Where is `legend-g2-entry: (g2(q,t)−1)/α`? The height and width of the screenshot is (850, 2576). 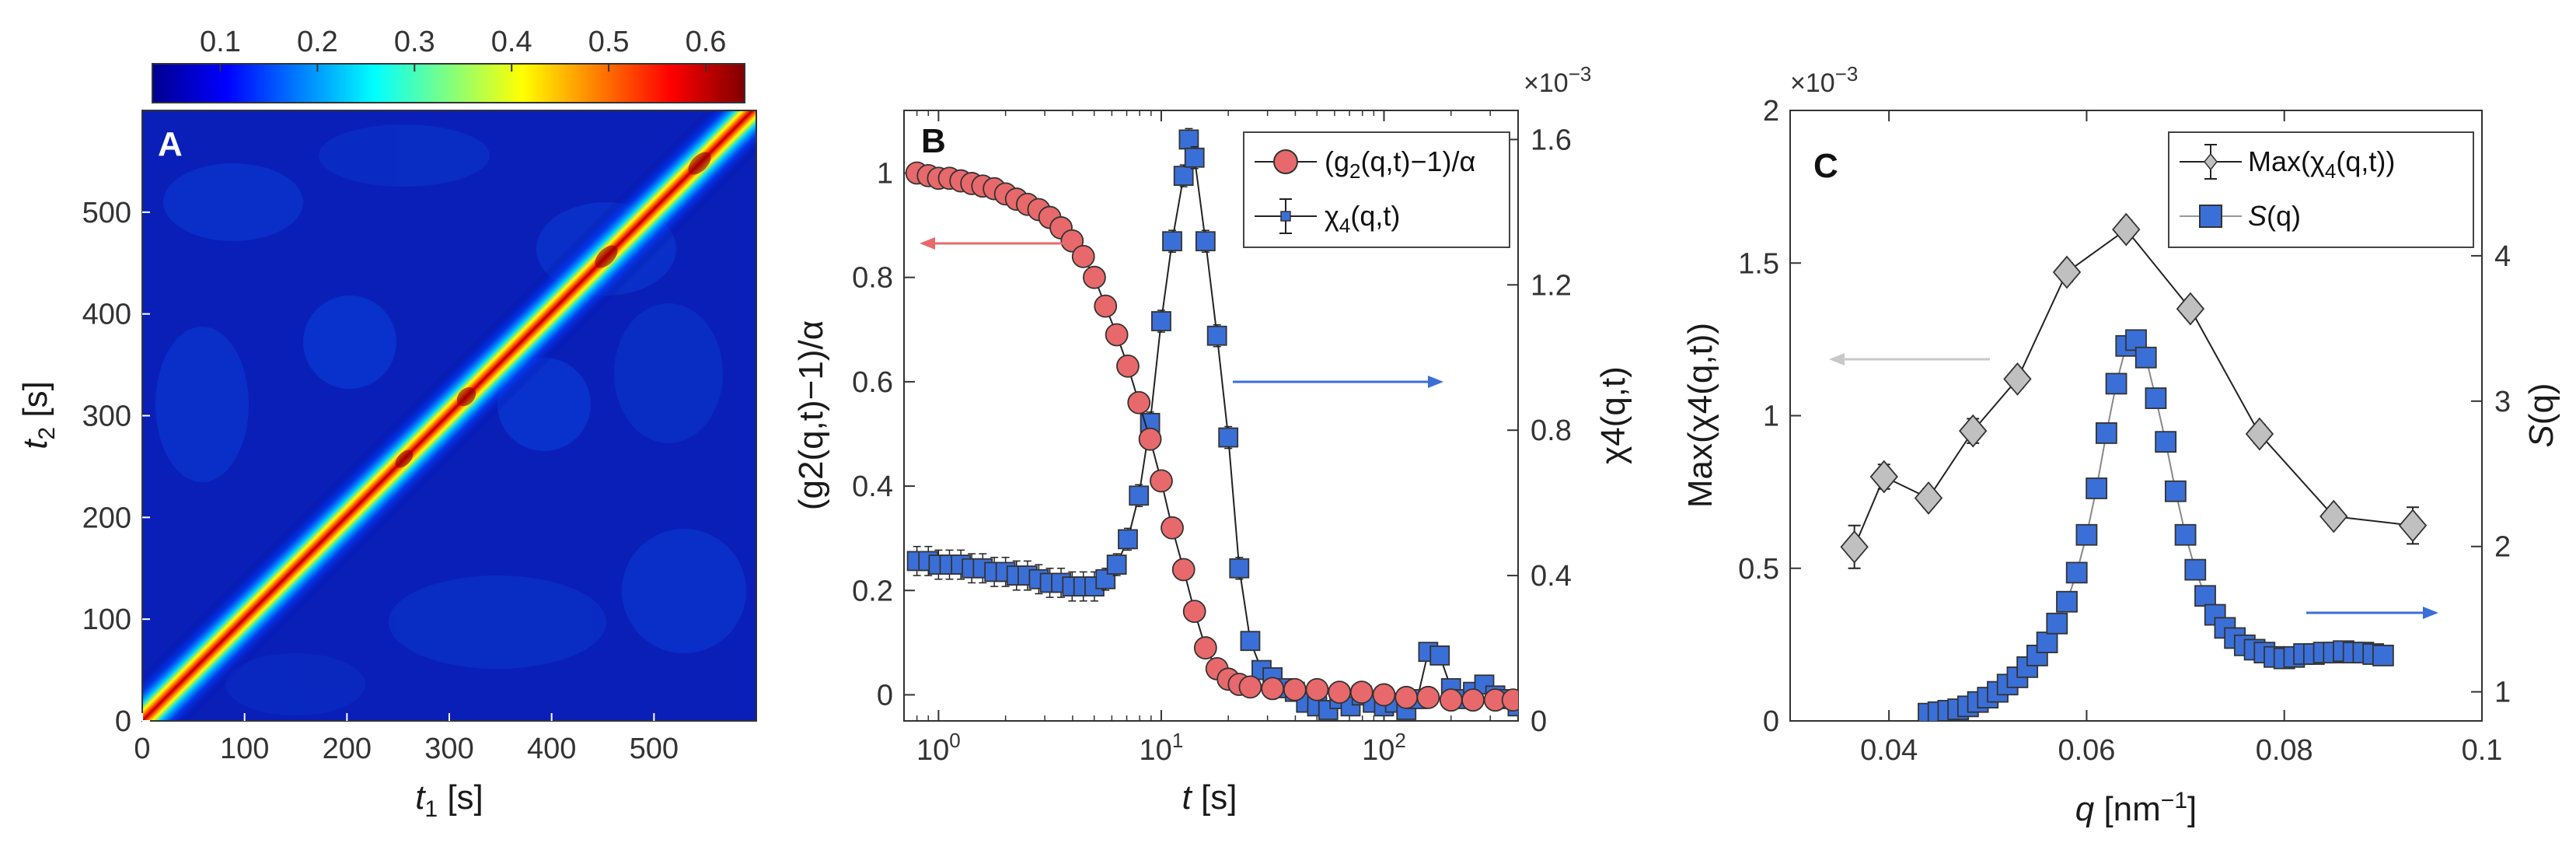 legend-g2-entry: (g2(q,t)−1)/α is located at coordinates (1365, 164).